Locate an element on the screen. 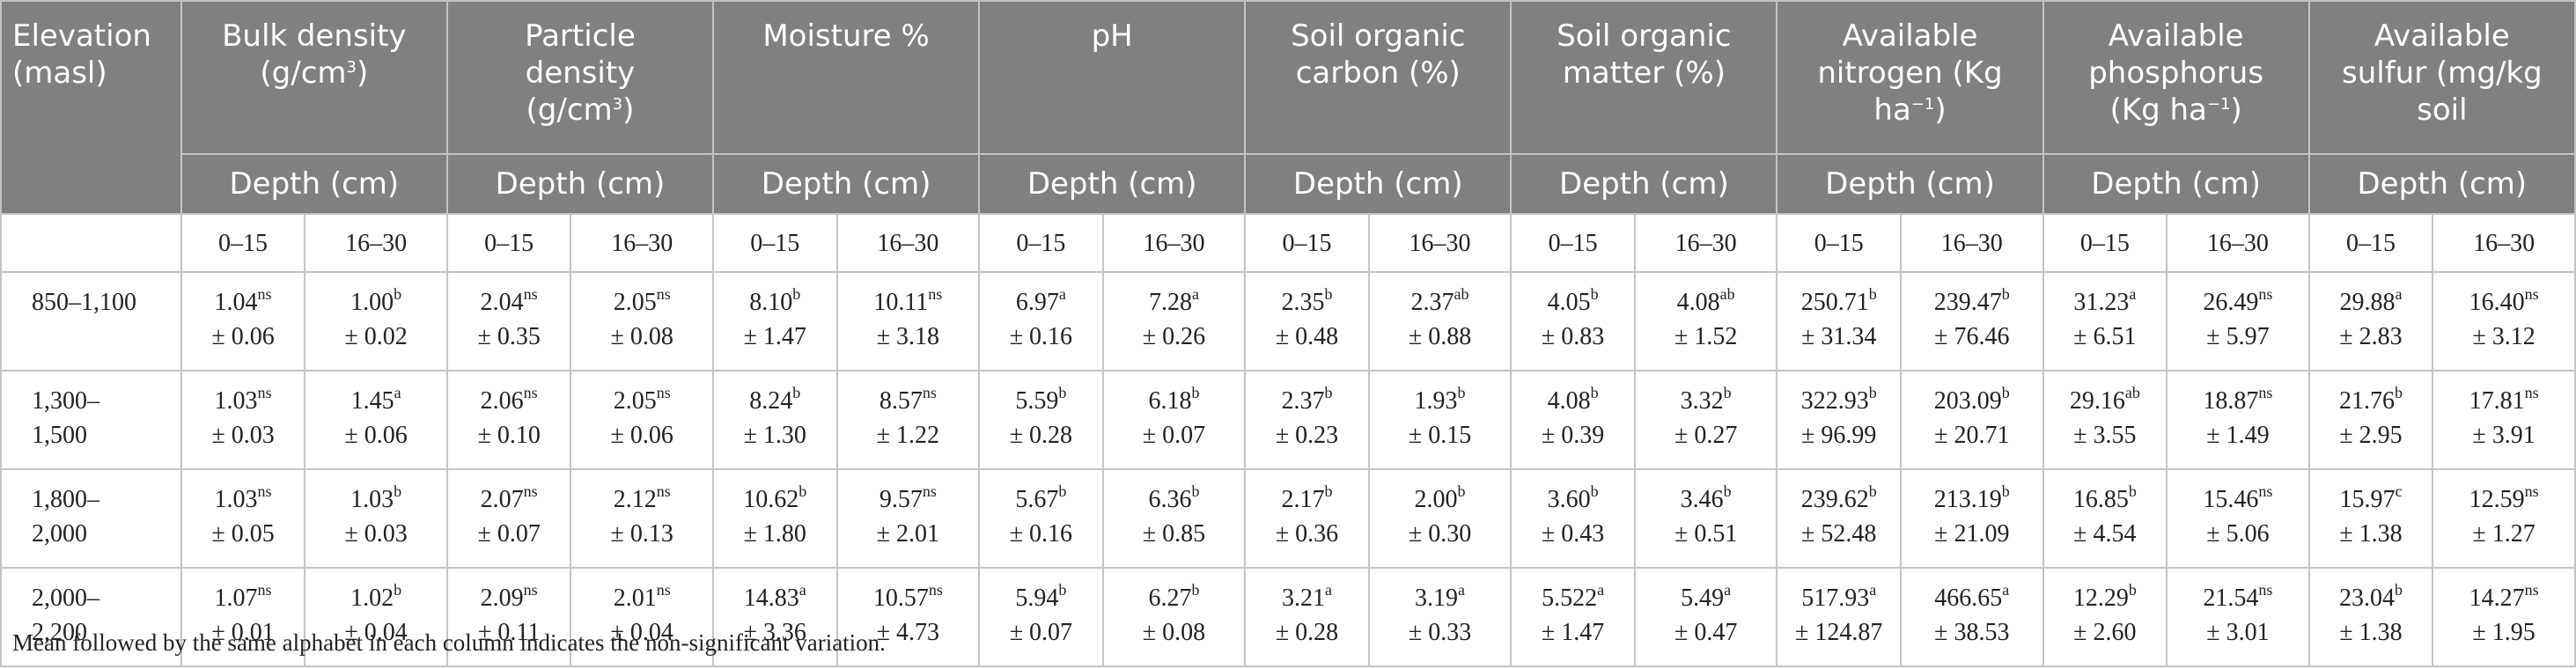 This screenshot has height=669, width=2576. value-cell: 2.07ns ± 0.07 is located at coordinates (509, 518).